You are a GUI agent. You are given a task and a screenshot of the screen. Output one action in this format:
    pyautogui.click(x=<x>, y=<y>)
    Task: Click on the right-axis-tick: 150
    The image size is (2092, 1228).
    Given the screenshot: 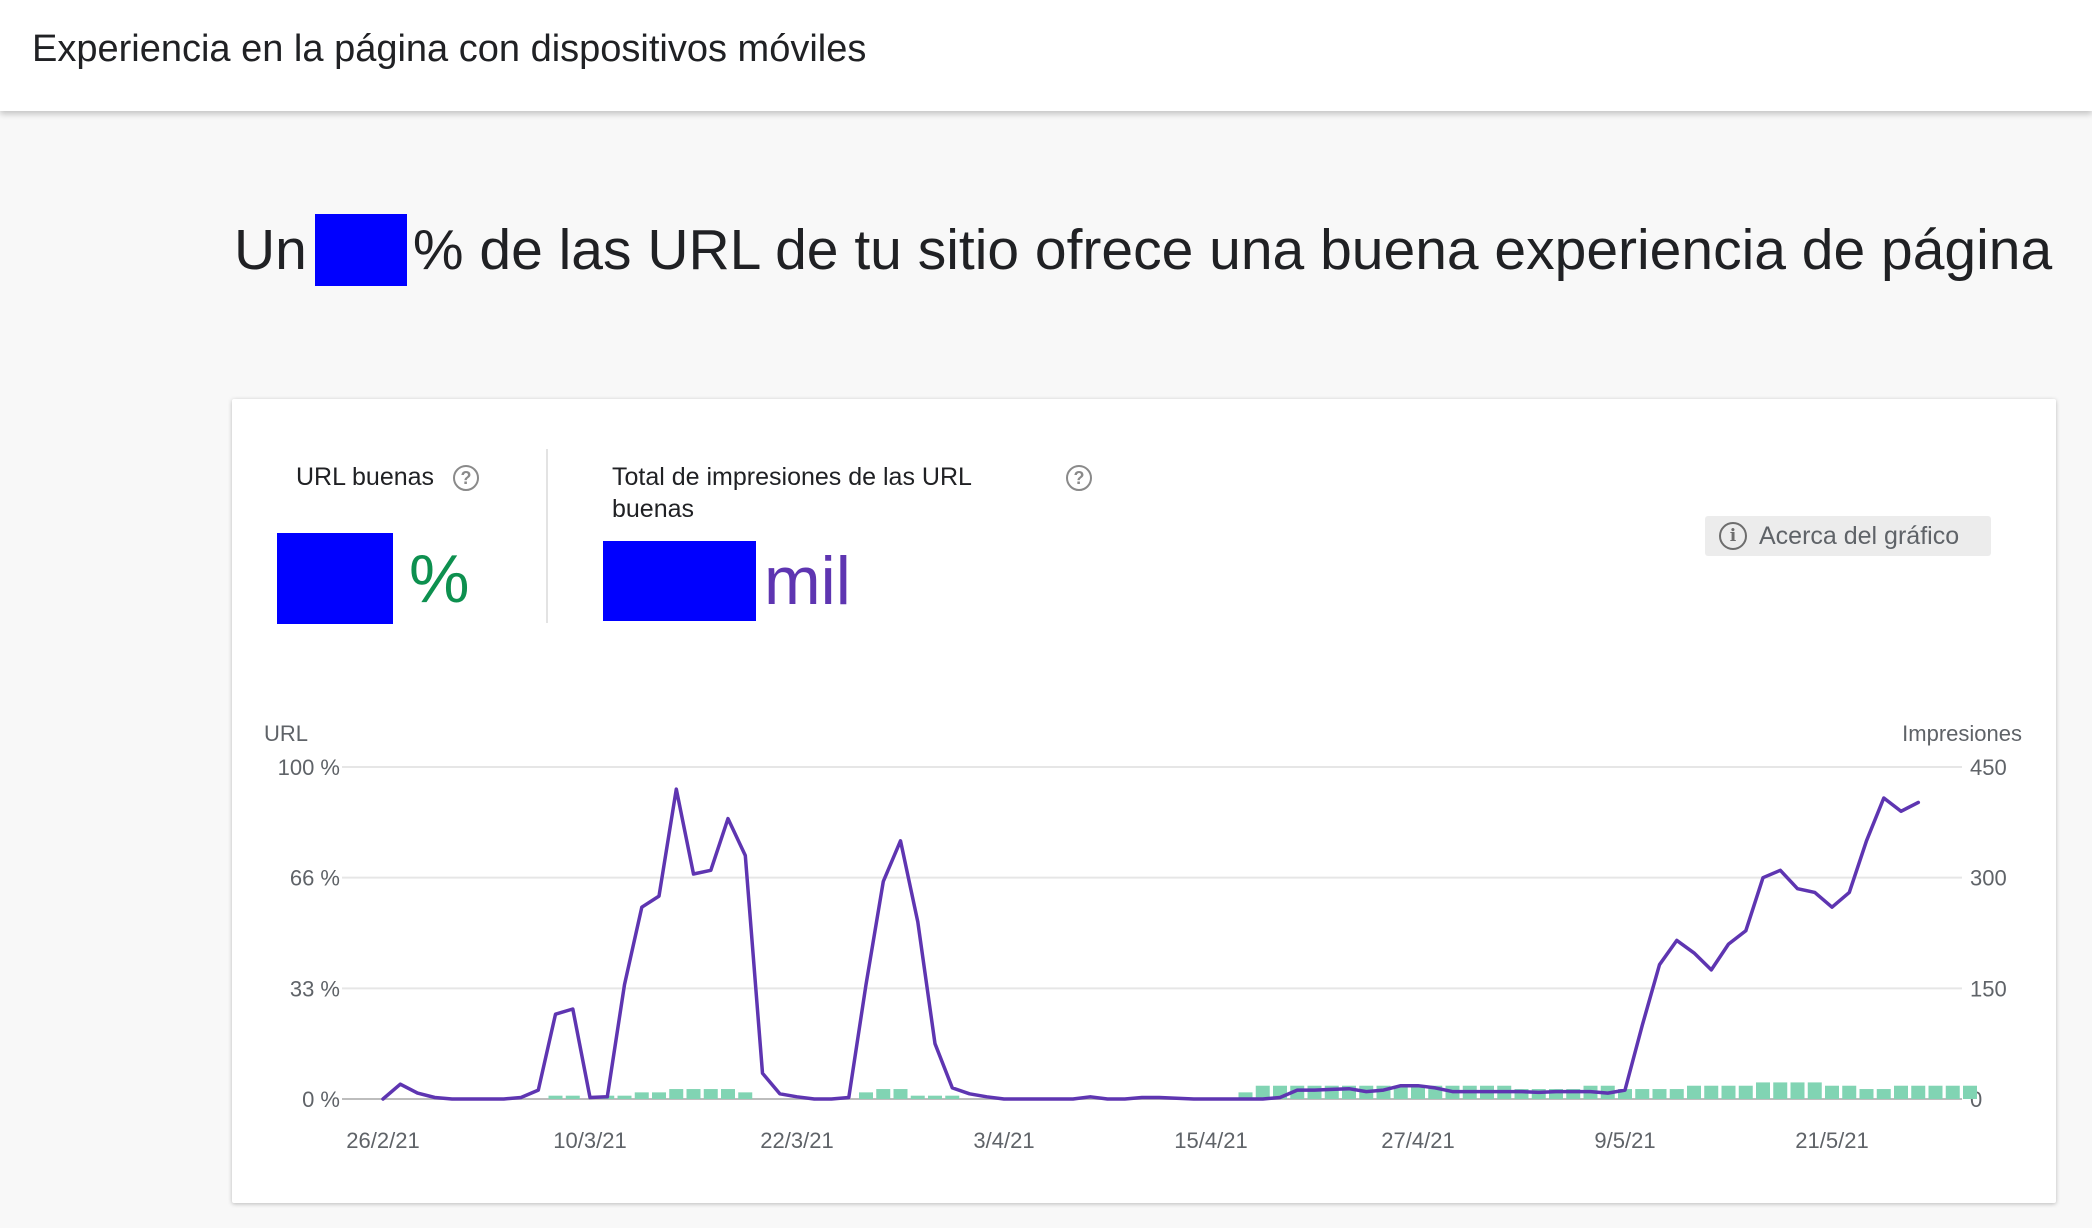 What is the action you would take?
    pyautogui.click(x=1988, y=988)
    